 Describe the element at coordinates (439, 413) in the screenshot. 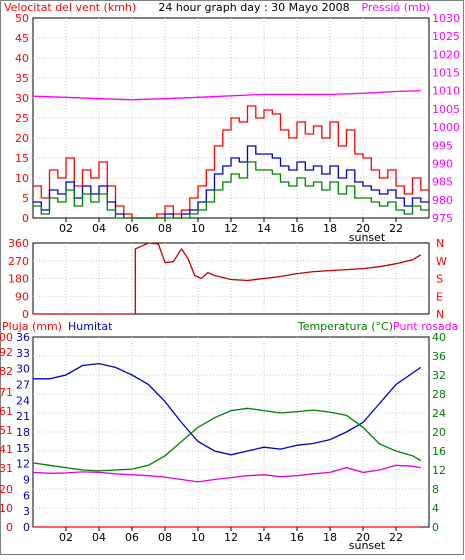

I see `y-tick-label: 24` at that location.